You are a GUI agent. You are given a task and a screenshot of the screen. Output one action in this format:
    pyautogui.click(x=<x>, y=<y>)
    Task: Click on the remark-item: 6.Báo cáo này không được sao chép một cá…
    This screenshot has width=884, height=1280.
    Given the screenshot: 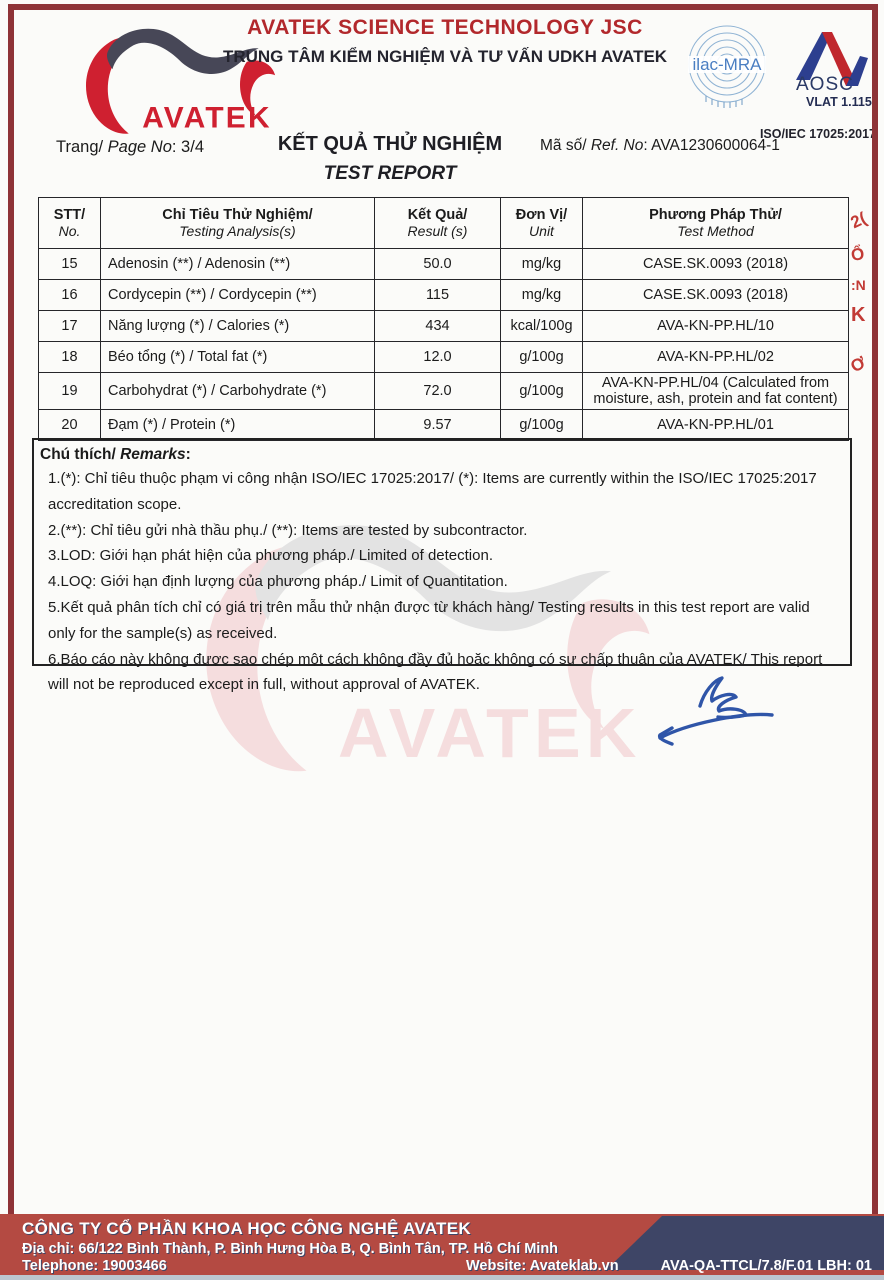 What is the action you would take?
    pyautogui.click(x=435, y=672)
    